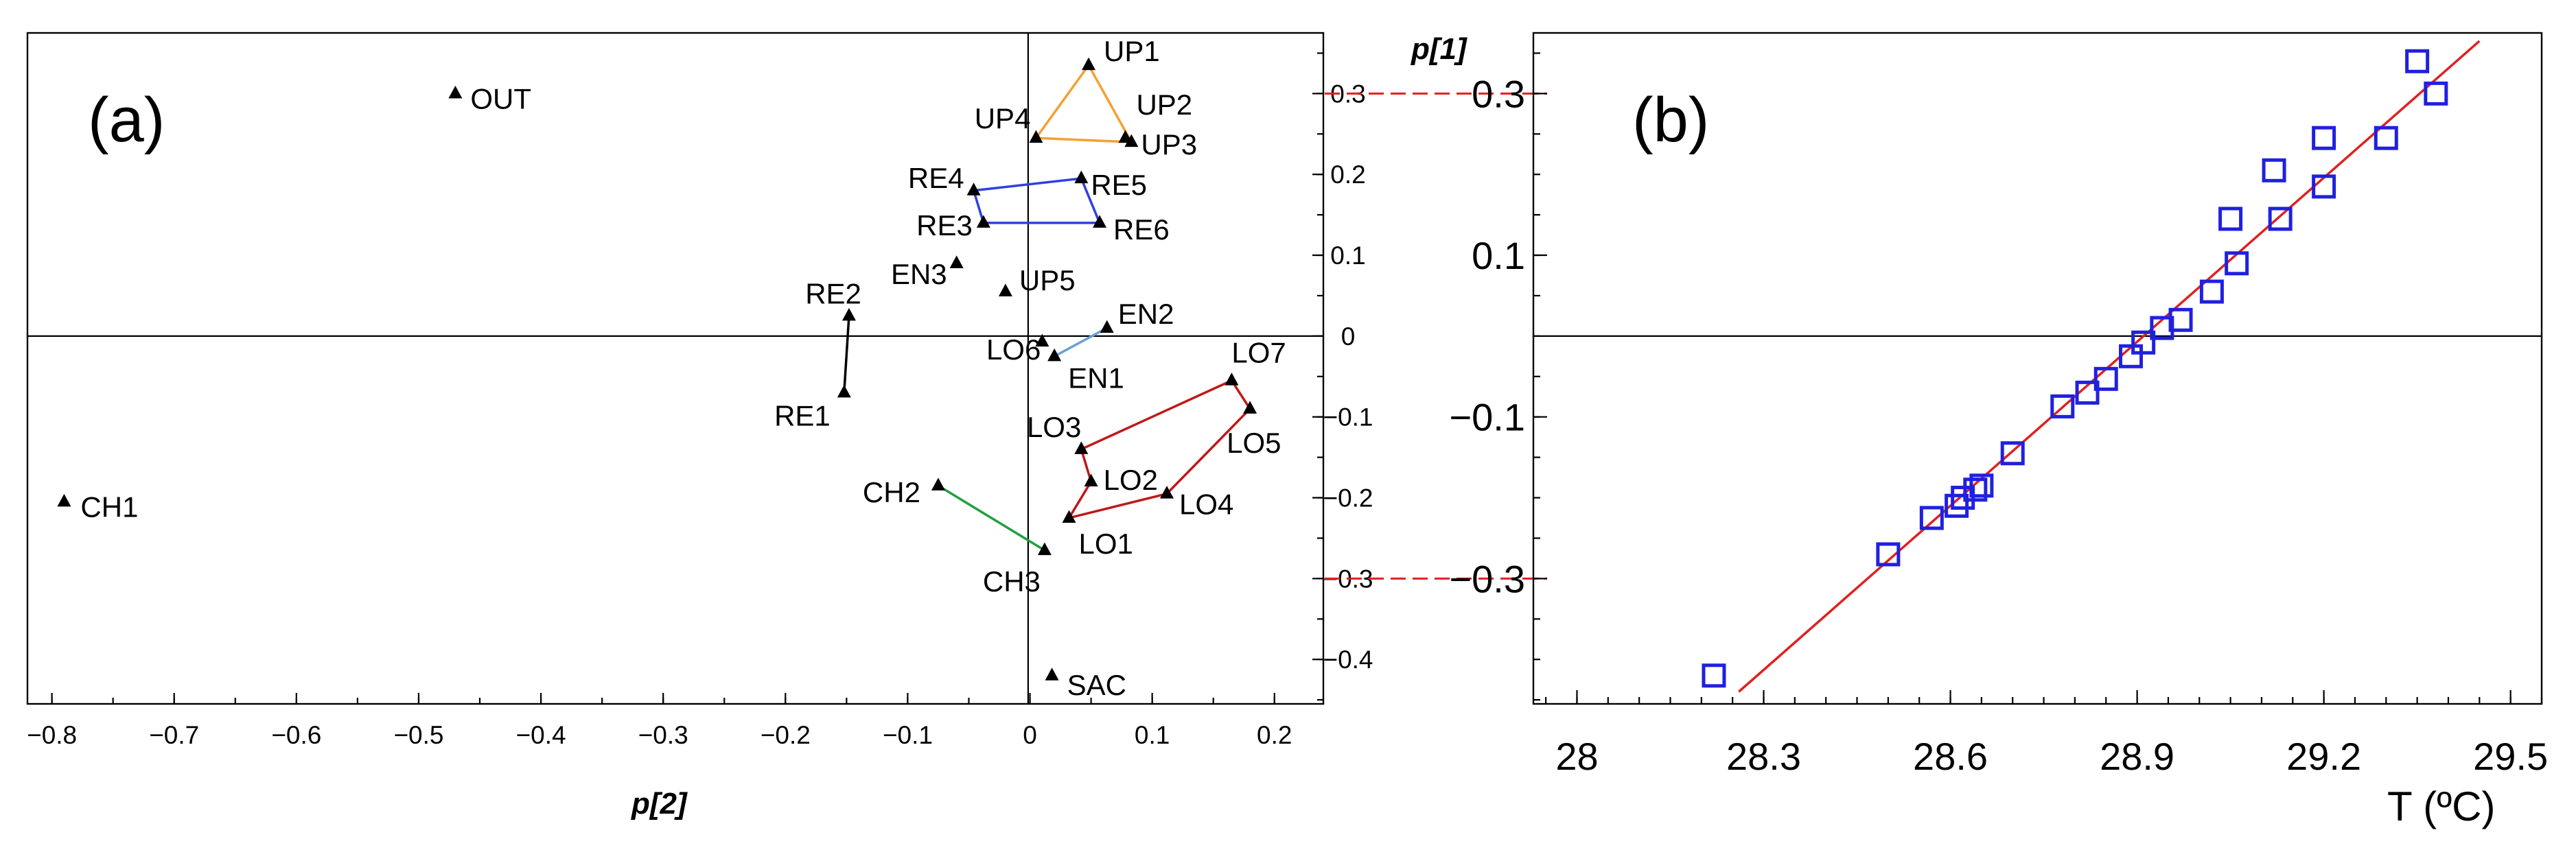 The image size is (2576, 850). What do you see at coordinates (1100, 222) in the screenshot?
I see `point-marker-re6` at bounding box center [1100, 222].